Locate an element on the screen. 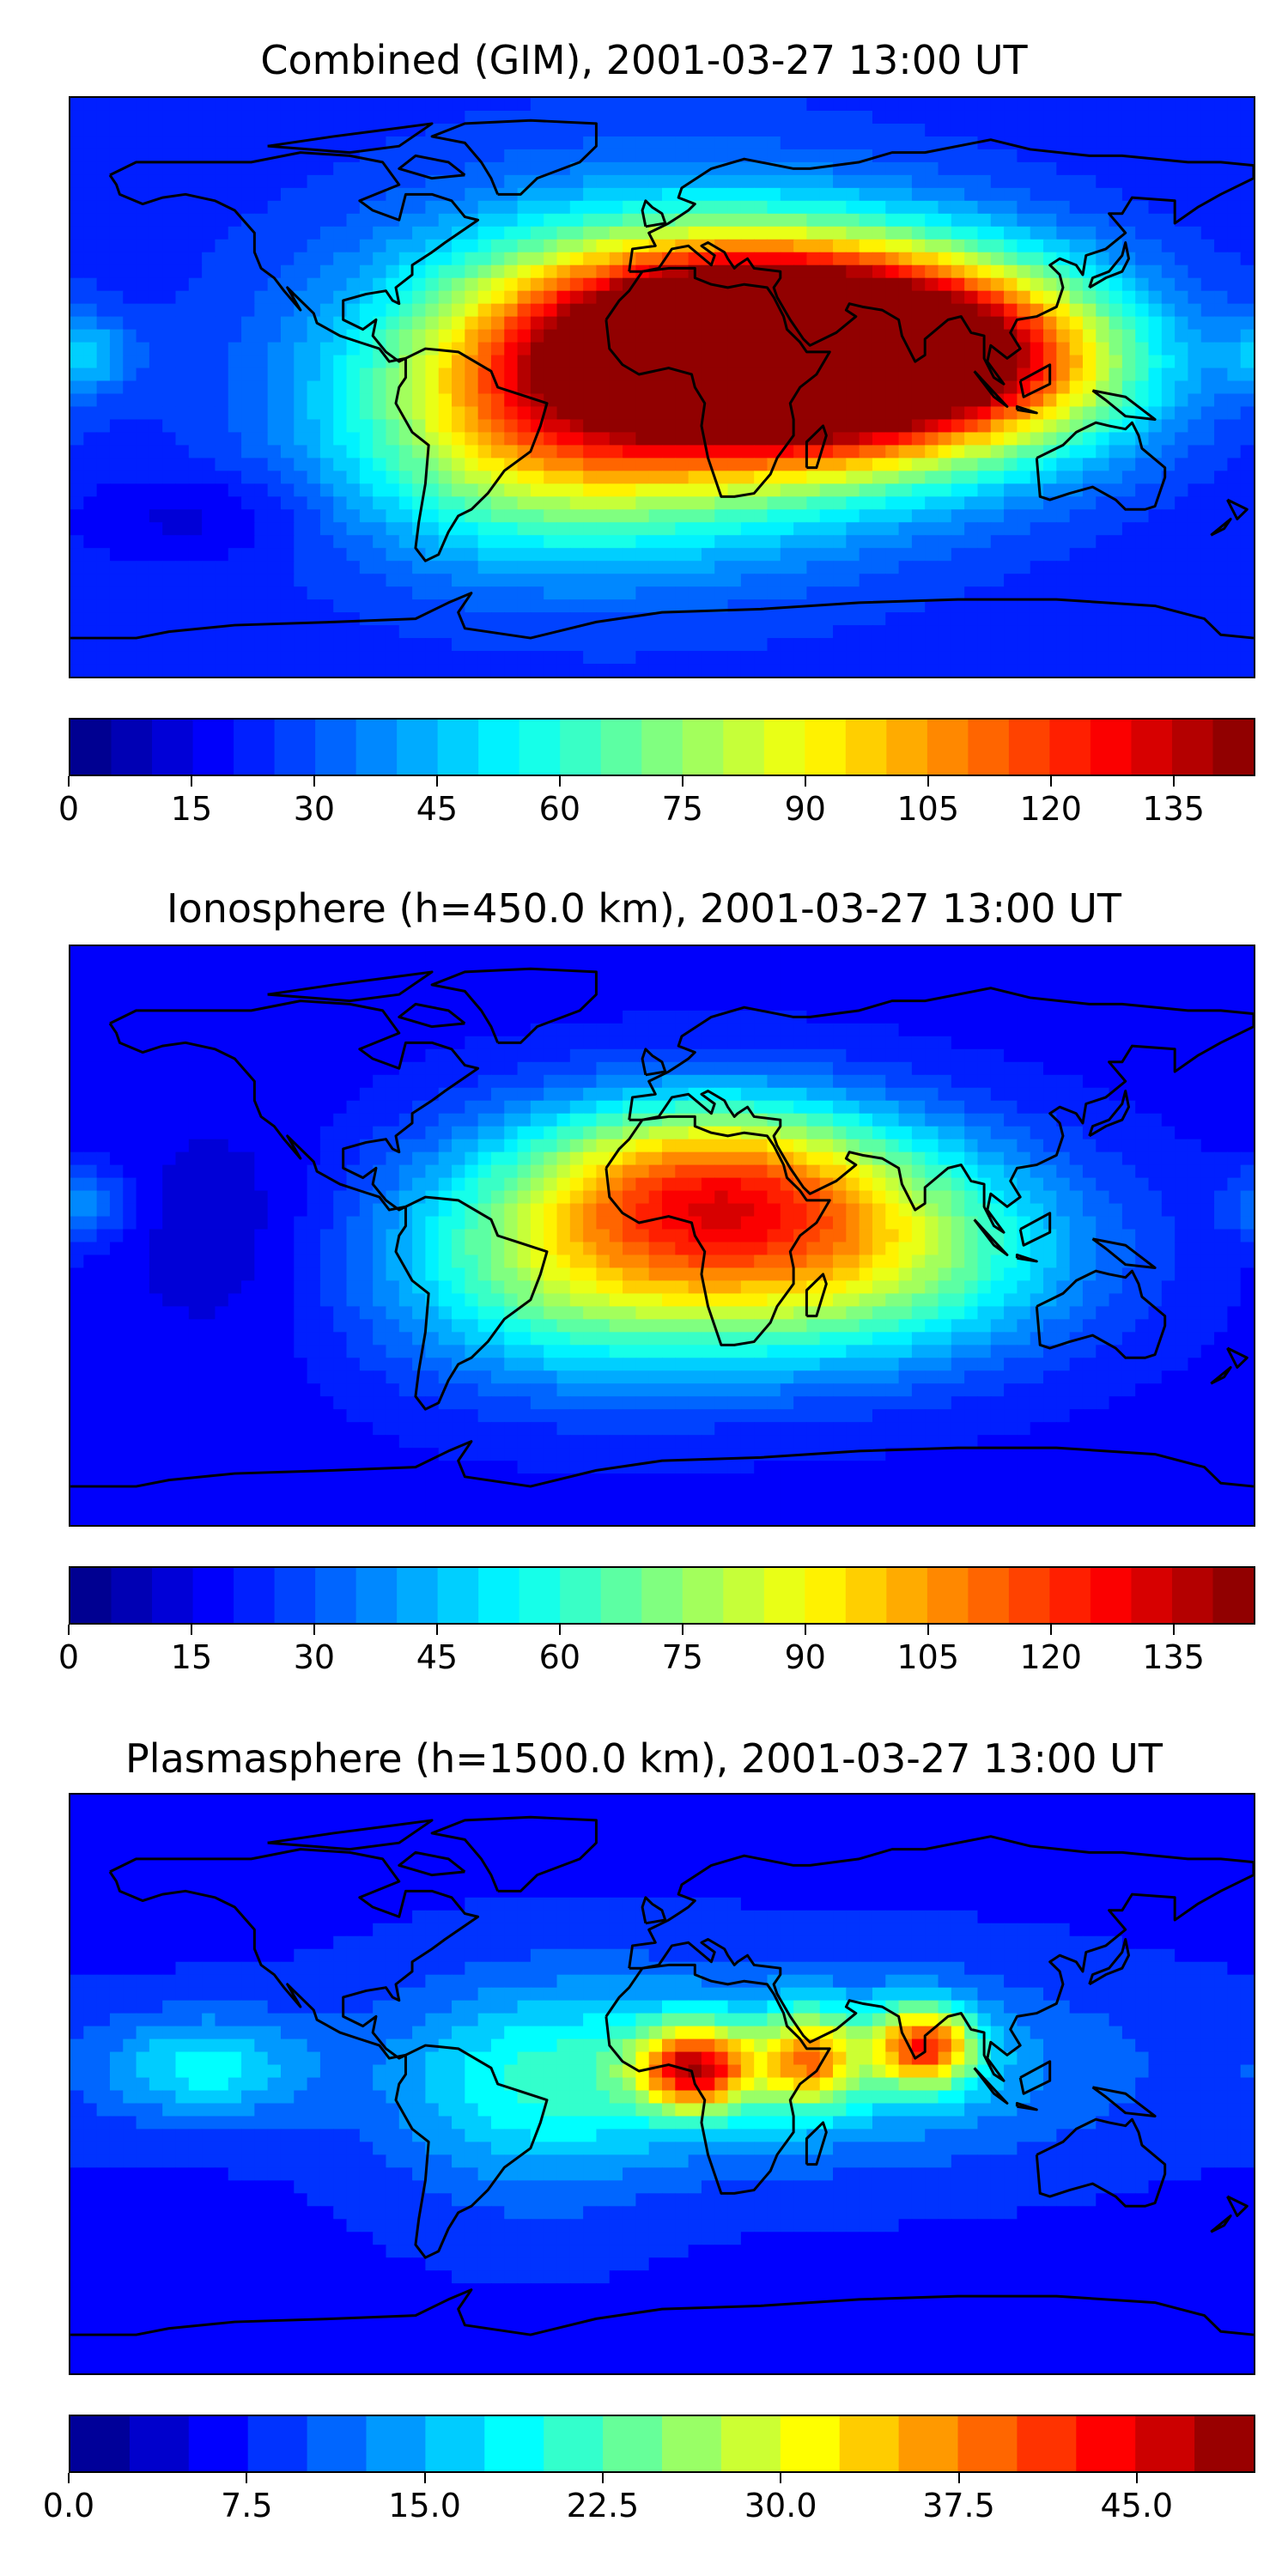  colorbar-tick-label: 0 is located at coordinates (69, 809).